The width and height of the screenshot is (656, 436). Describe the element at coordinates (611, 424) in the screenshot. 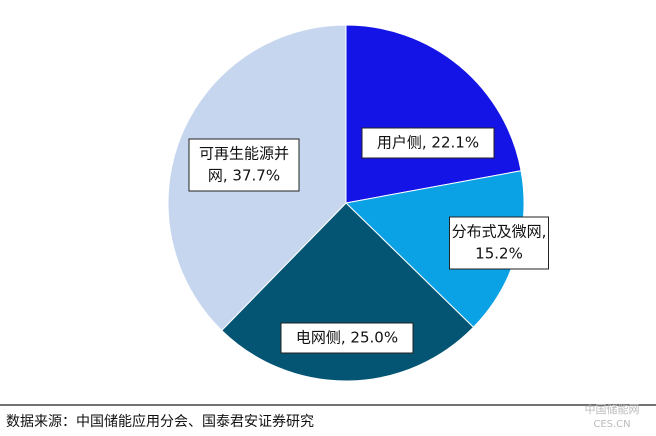

I see `watermark: CES.CN` at that location.